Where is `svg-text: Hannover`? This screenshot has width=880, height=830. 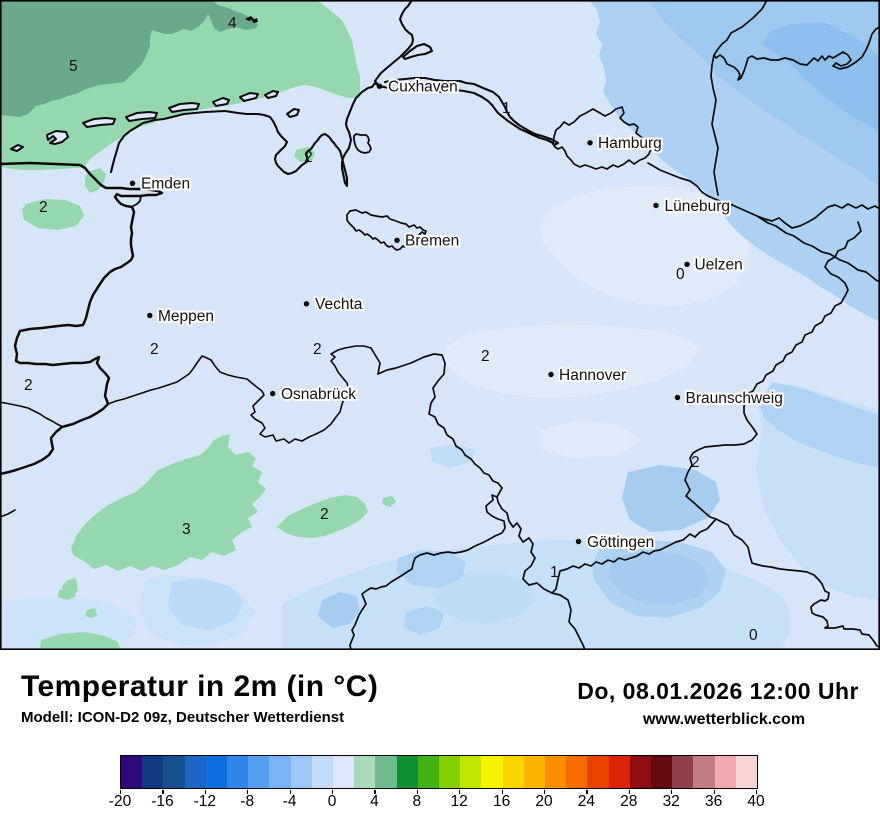 svg-text: Hannover is located at coordinates (592, 375).